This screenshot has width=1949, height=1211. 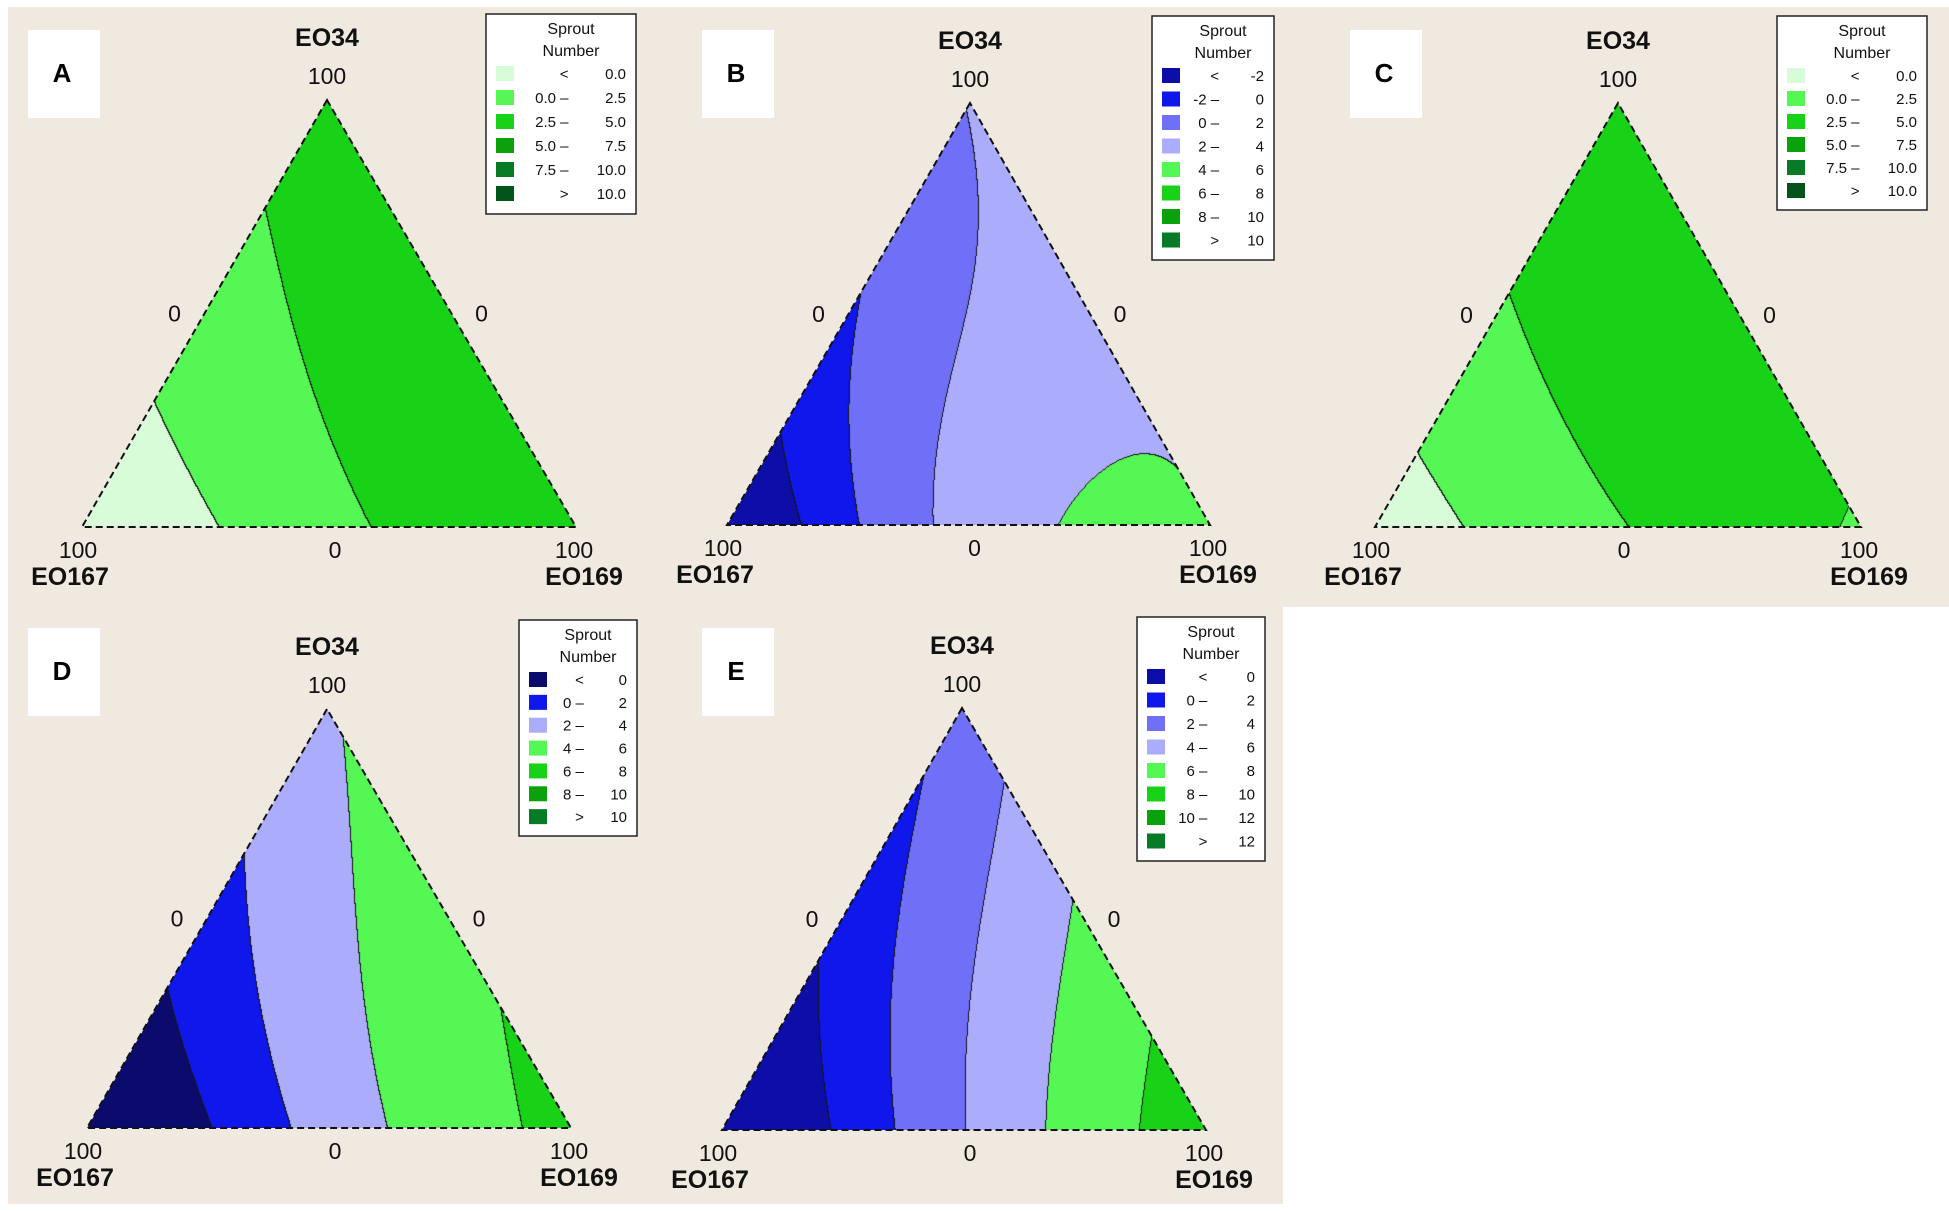 I want to click on legend-entry-low: 2.5 –, so click(x=1843, y=122).